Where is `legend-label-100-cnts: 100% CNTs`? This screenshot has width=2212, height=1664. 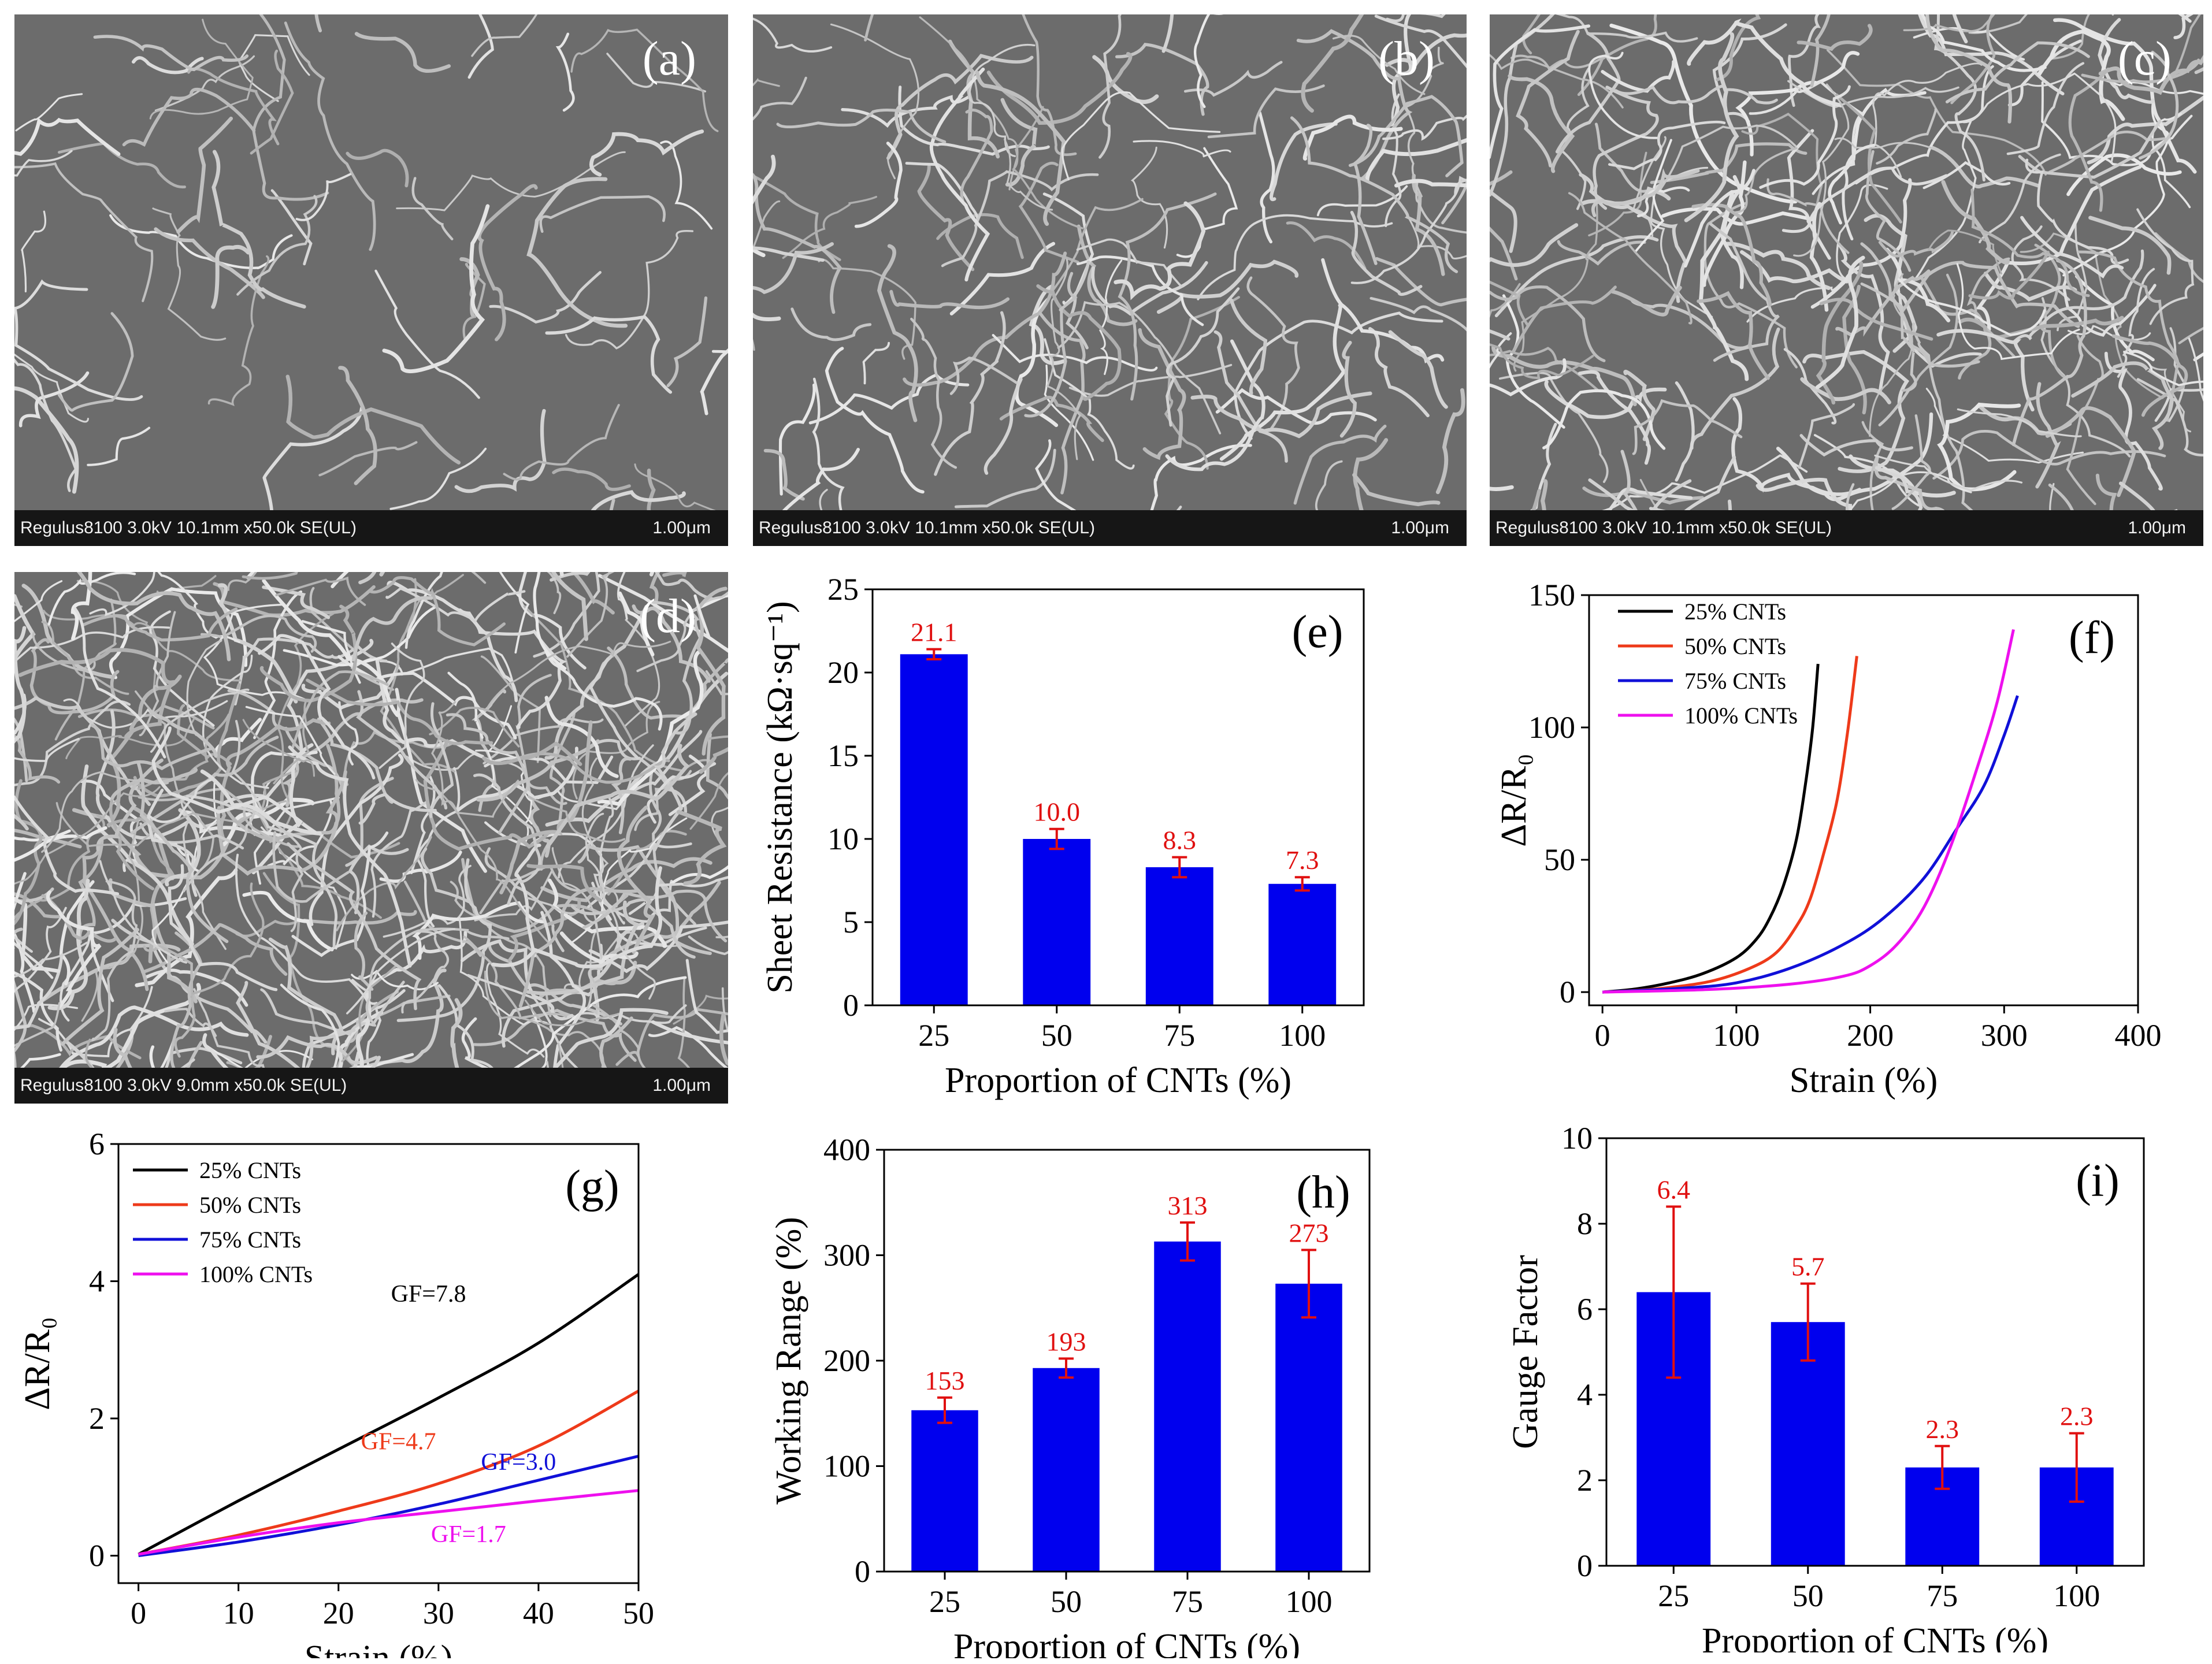 legend-label-100-cnts: 100% CNTs is located at coordinates (1741, 716).